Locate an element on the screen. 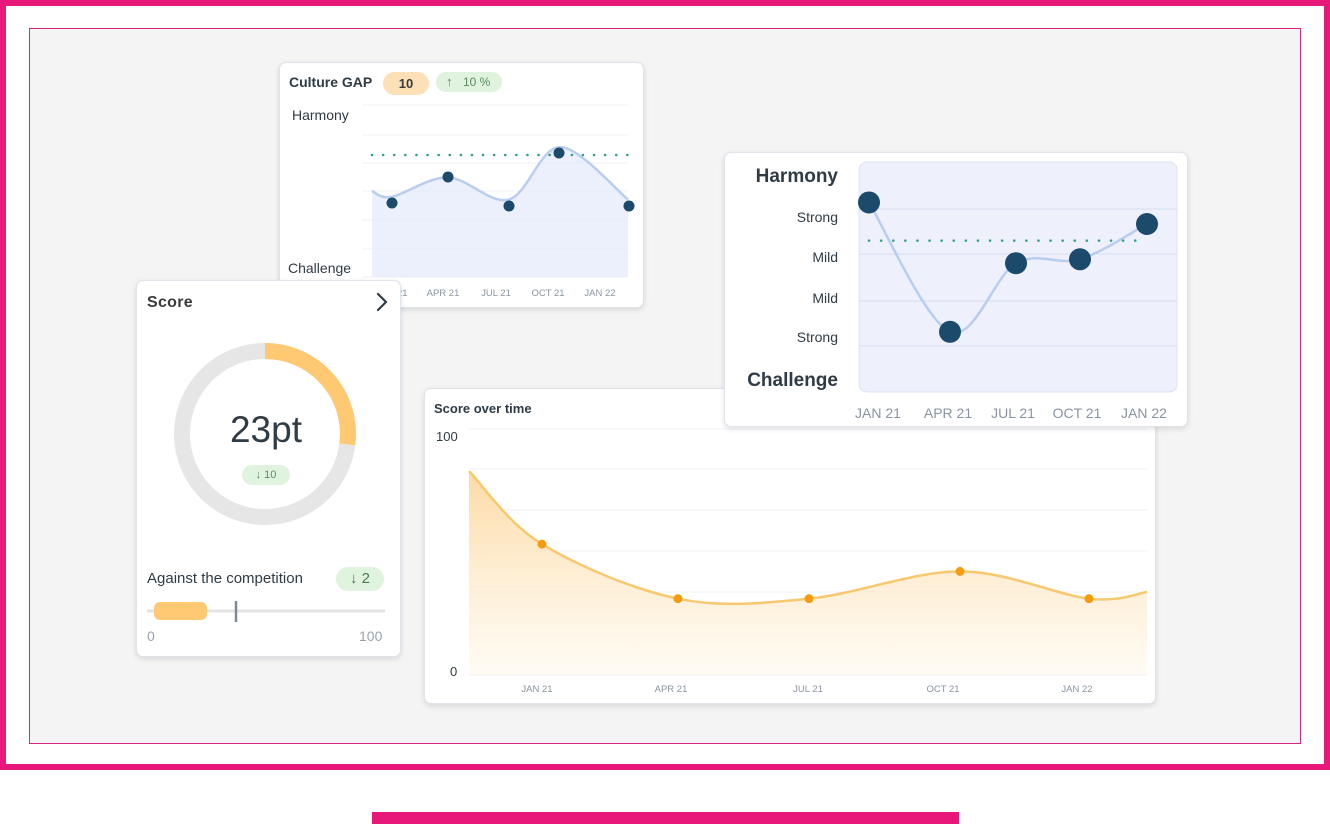 This screenshot has width=1330, height=824. harmony-x-label: JUL 21 is located at coordinates (1013, 413).